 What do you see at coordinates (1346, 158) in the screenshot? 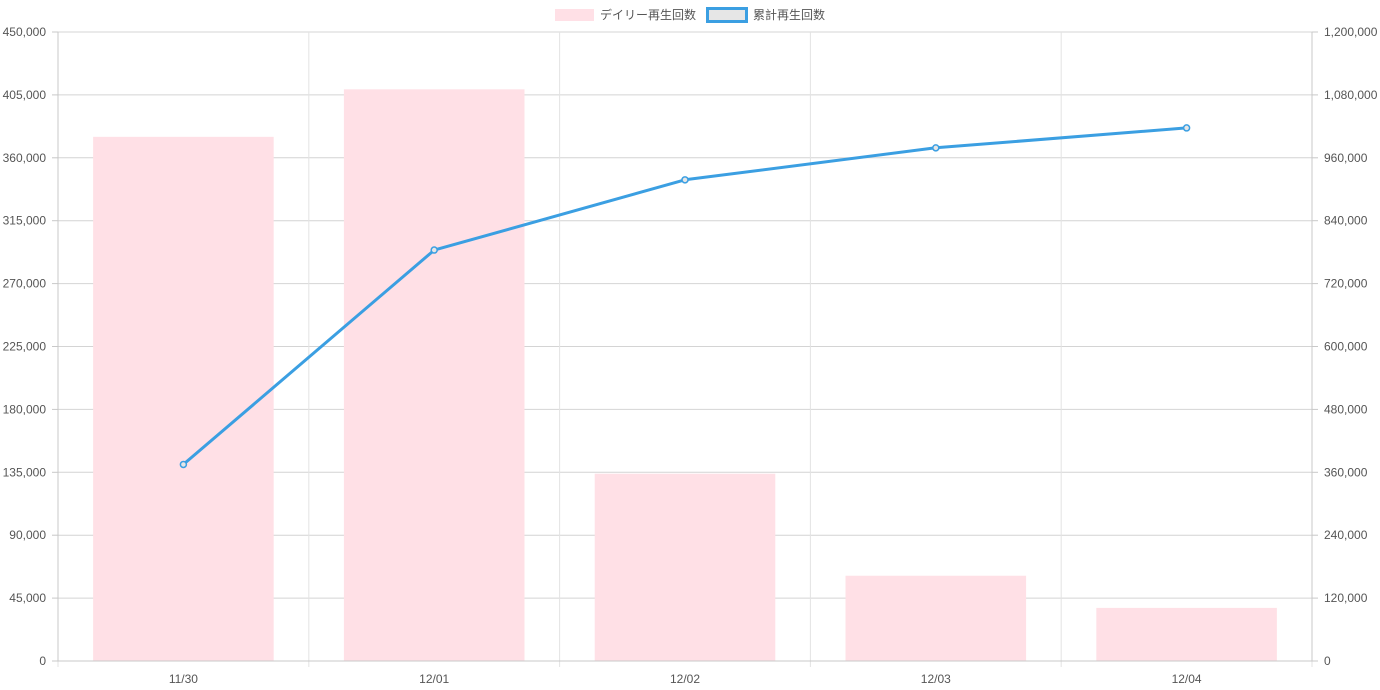
I see `y-right-tick-label: 960,000` at bounding box center [1346, 158].